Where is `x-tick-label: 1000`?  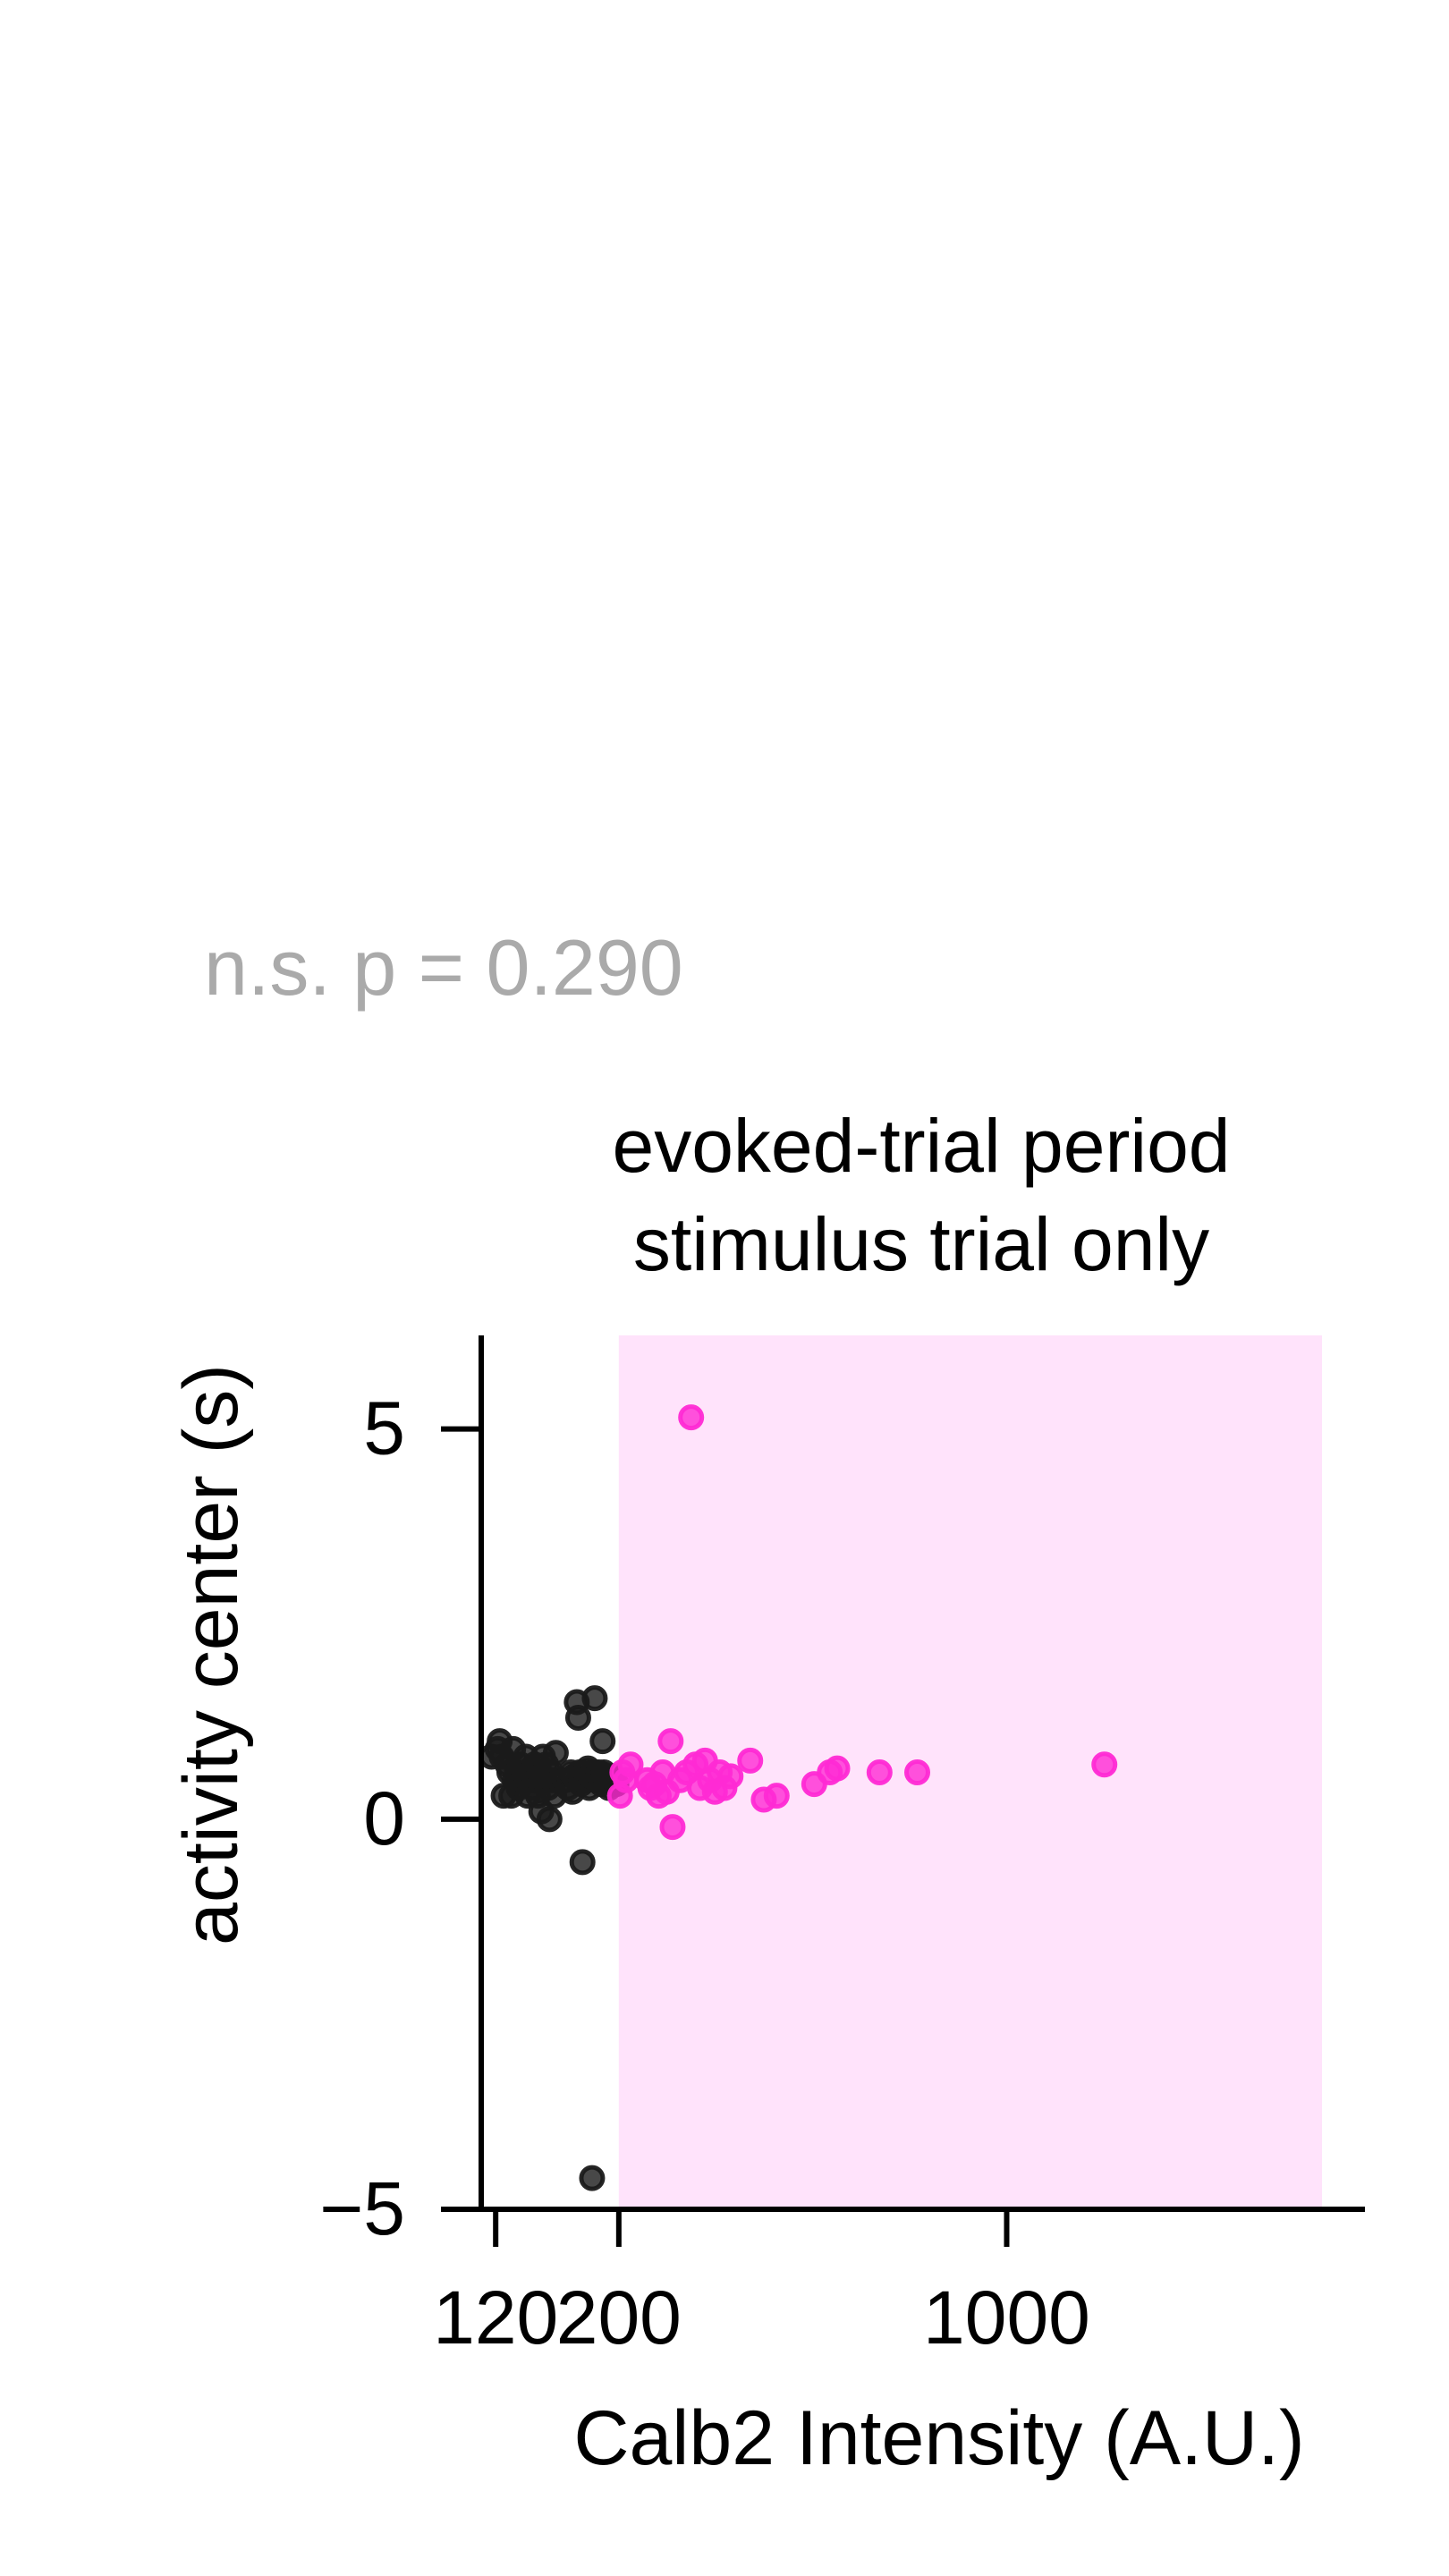 x-tick-label: 1000 is located at coordinates (1006, 2317).